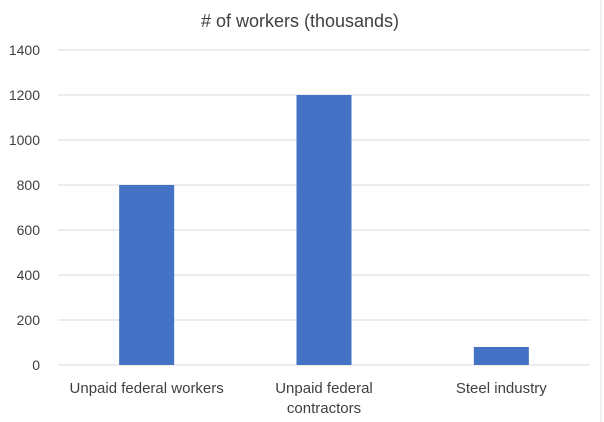 The image size is (604, 422). I want to click on y-tick-label: 600, so click(29, 230).